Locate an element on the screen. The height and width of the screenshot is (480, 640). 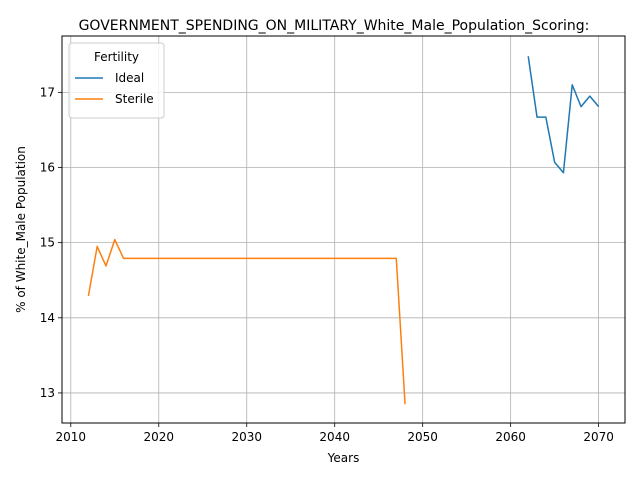
legend-title: Fertility is located at coordinates (116, 57).